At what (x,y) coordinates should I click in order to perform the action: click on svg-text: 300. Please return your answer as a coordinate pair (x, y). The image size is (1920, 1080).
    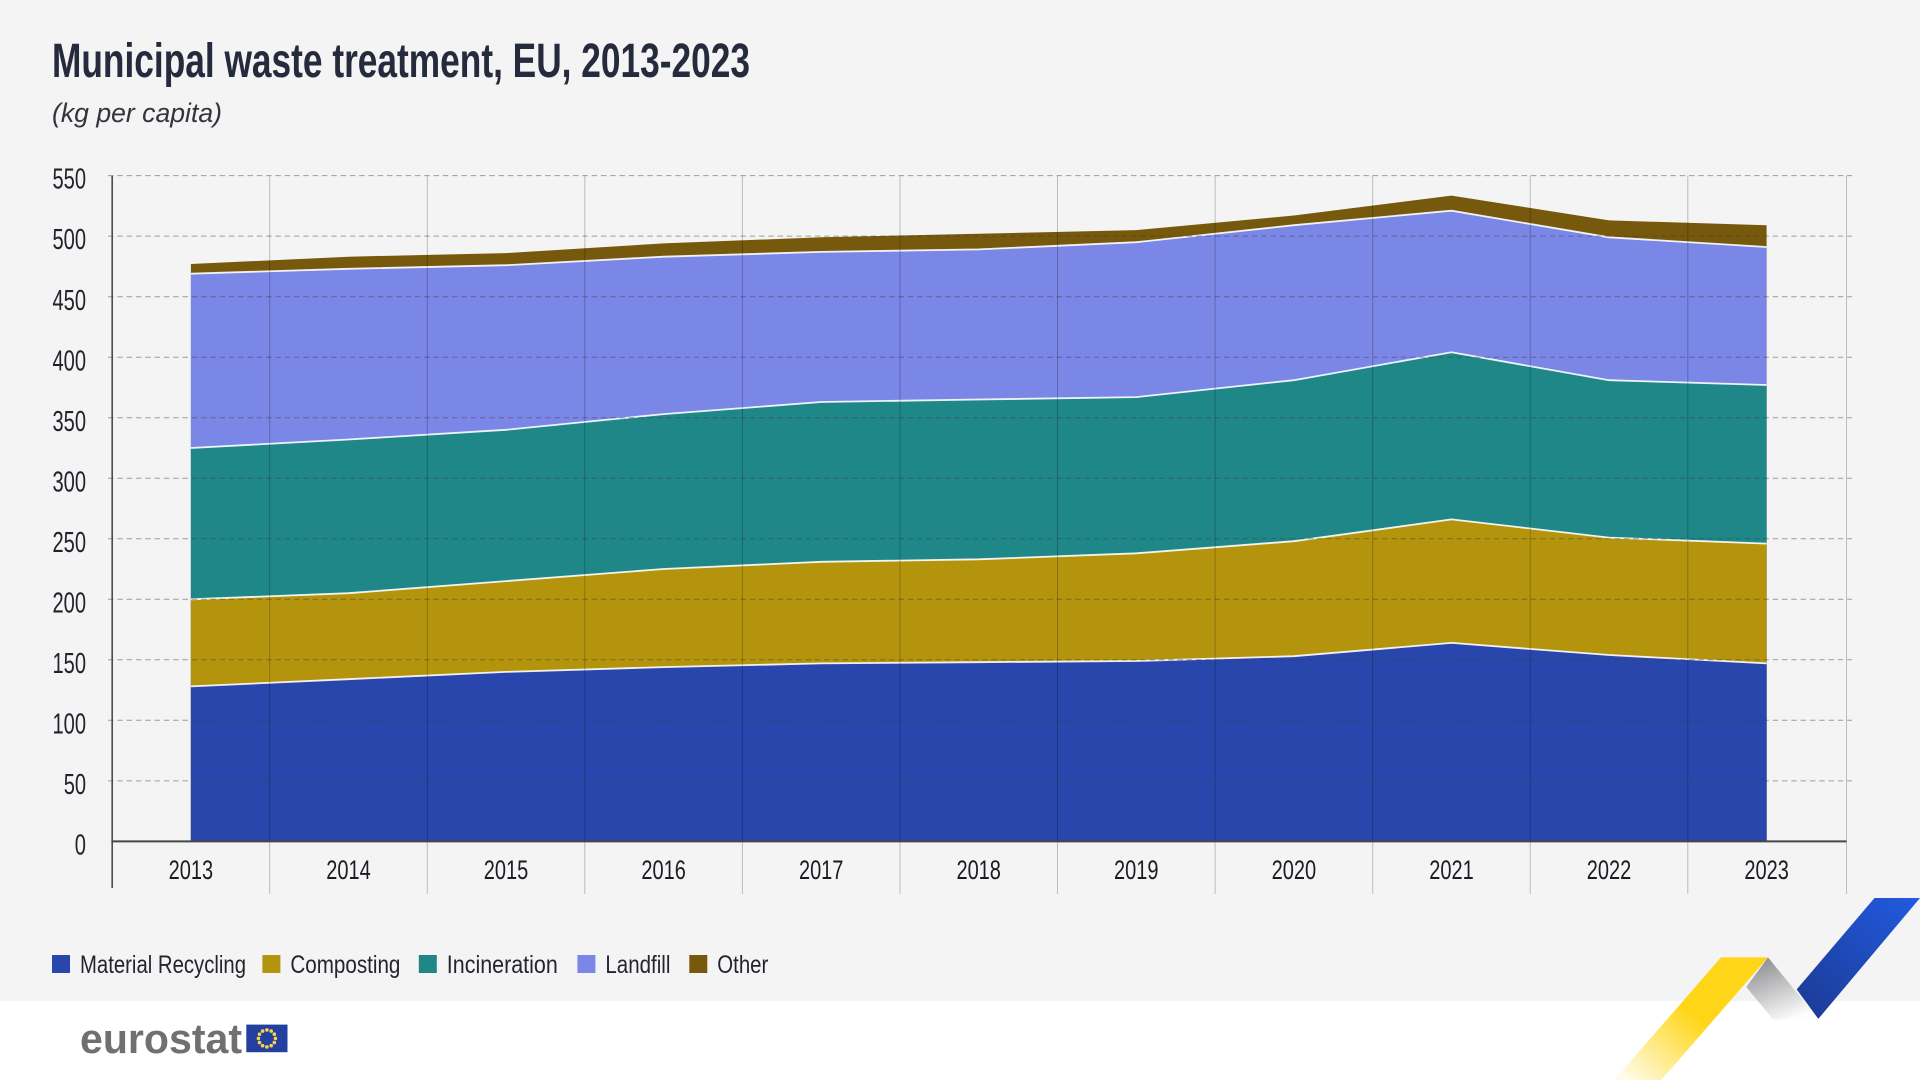
    Looking at the image, I should click on (70, 482).